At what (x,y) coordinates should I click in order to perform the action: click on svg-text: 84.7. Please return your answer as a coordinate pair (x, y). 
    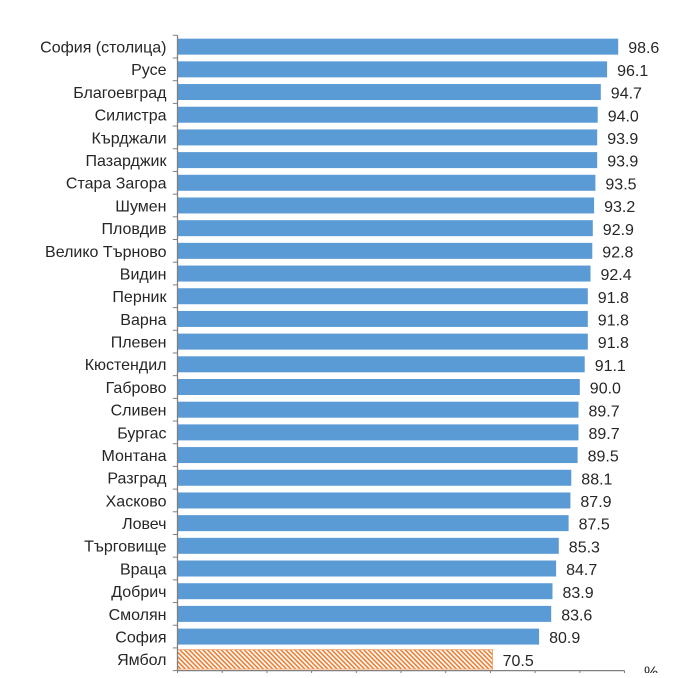
    Looking at the image, I should click on (581, 570).